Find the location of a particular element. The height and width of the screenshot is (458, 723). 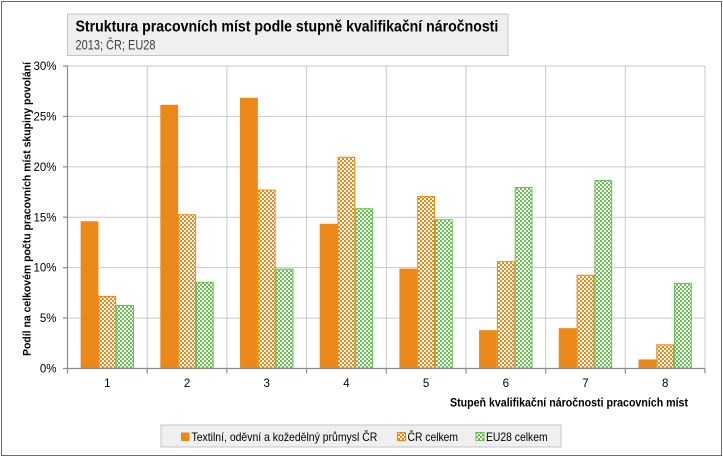

svg-text: 5 is located at coordinates (426, 384).